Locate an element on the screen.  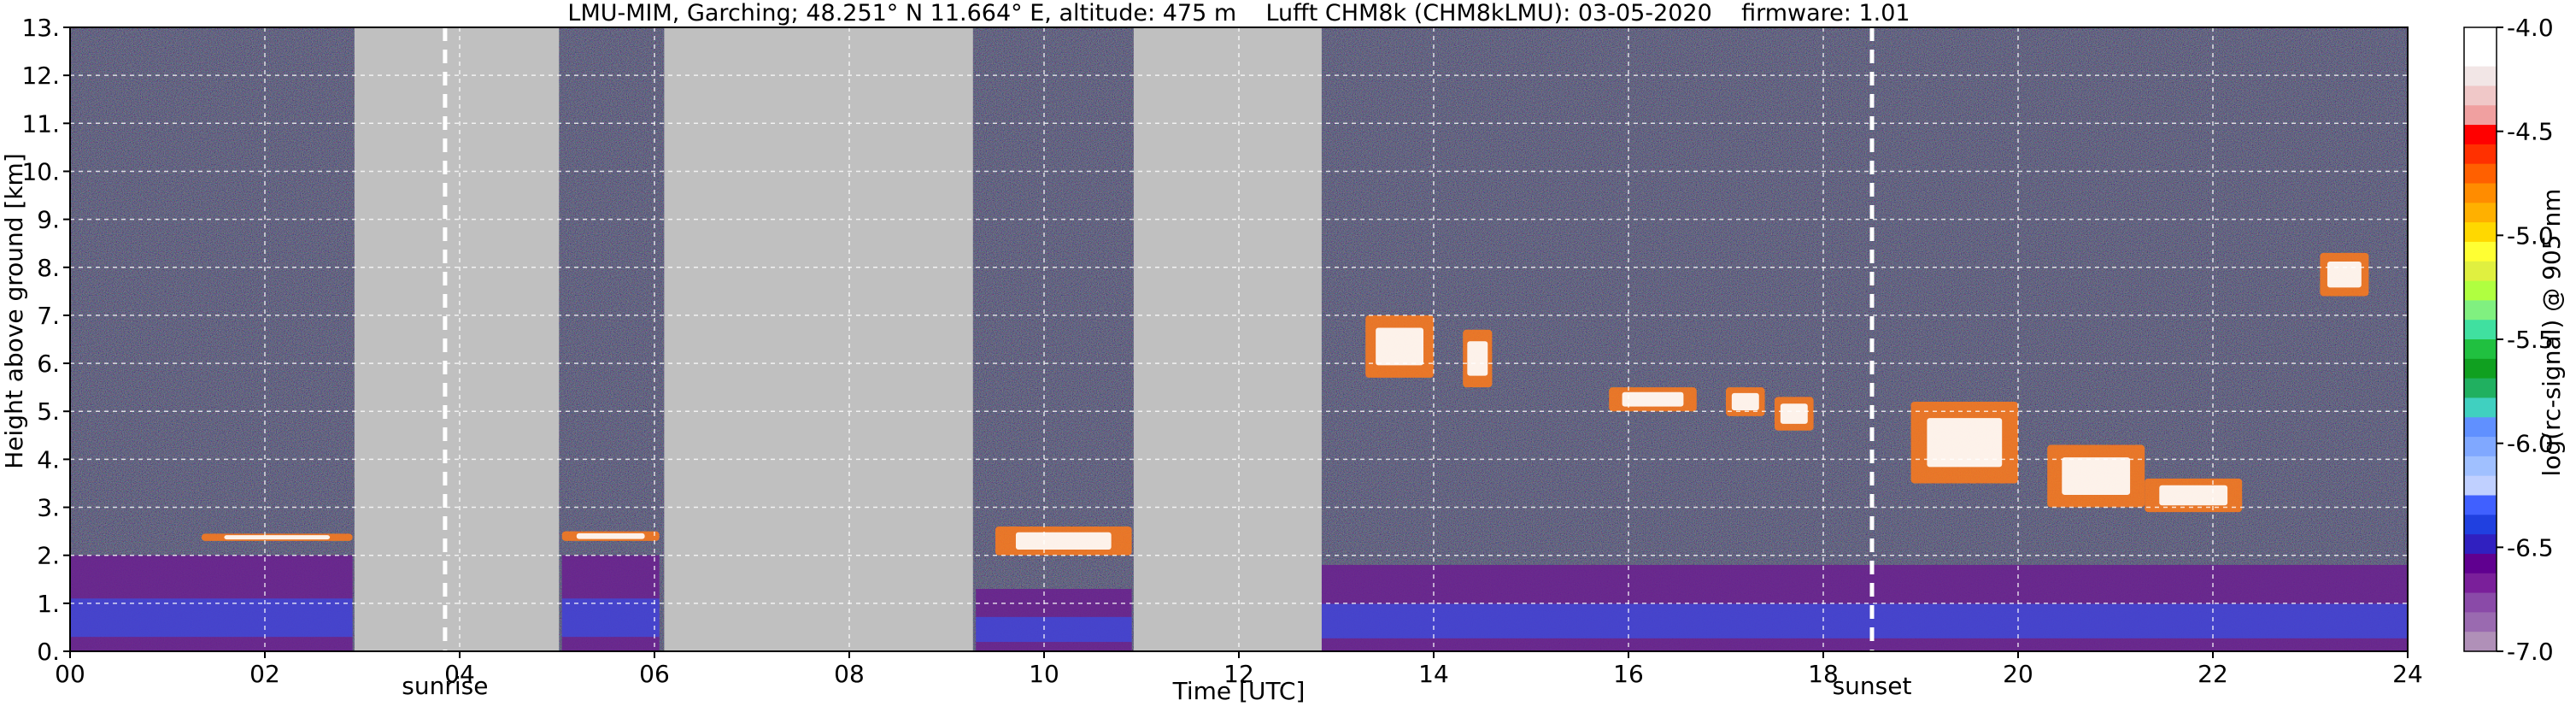
x-tick-label-1: 02 is located at coordinates (264, 674).